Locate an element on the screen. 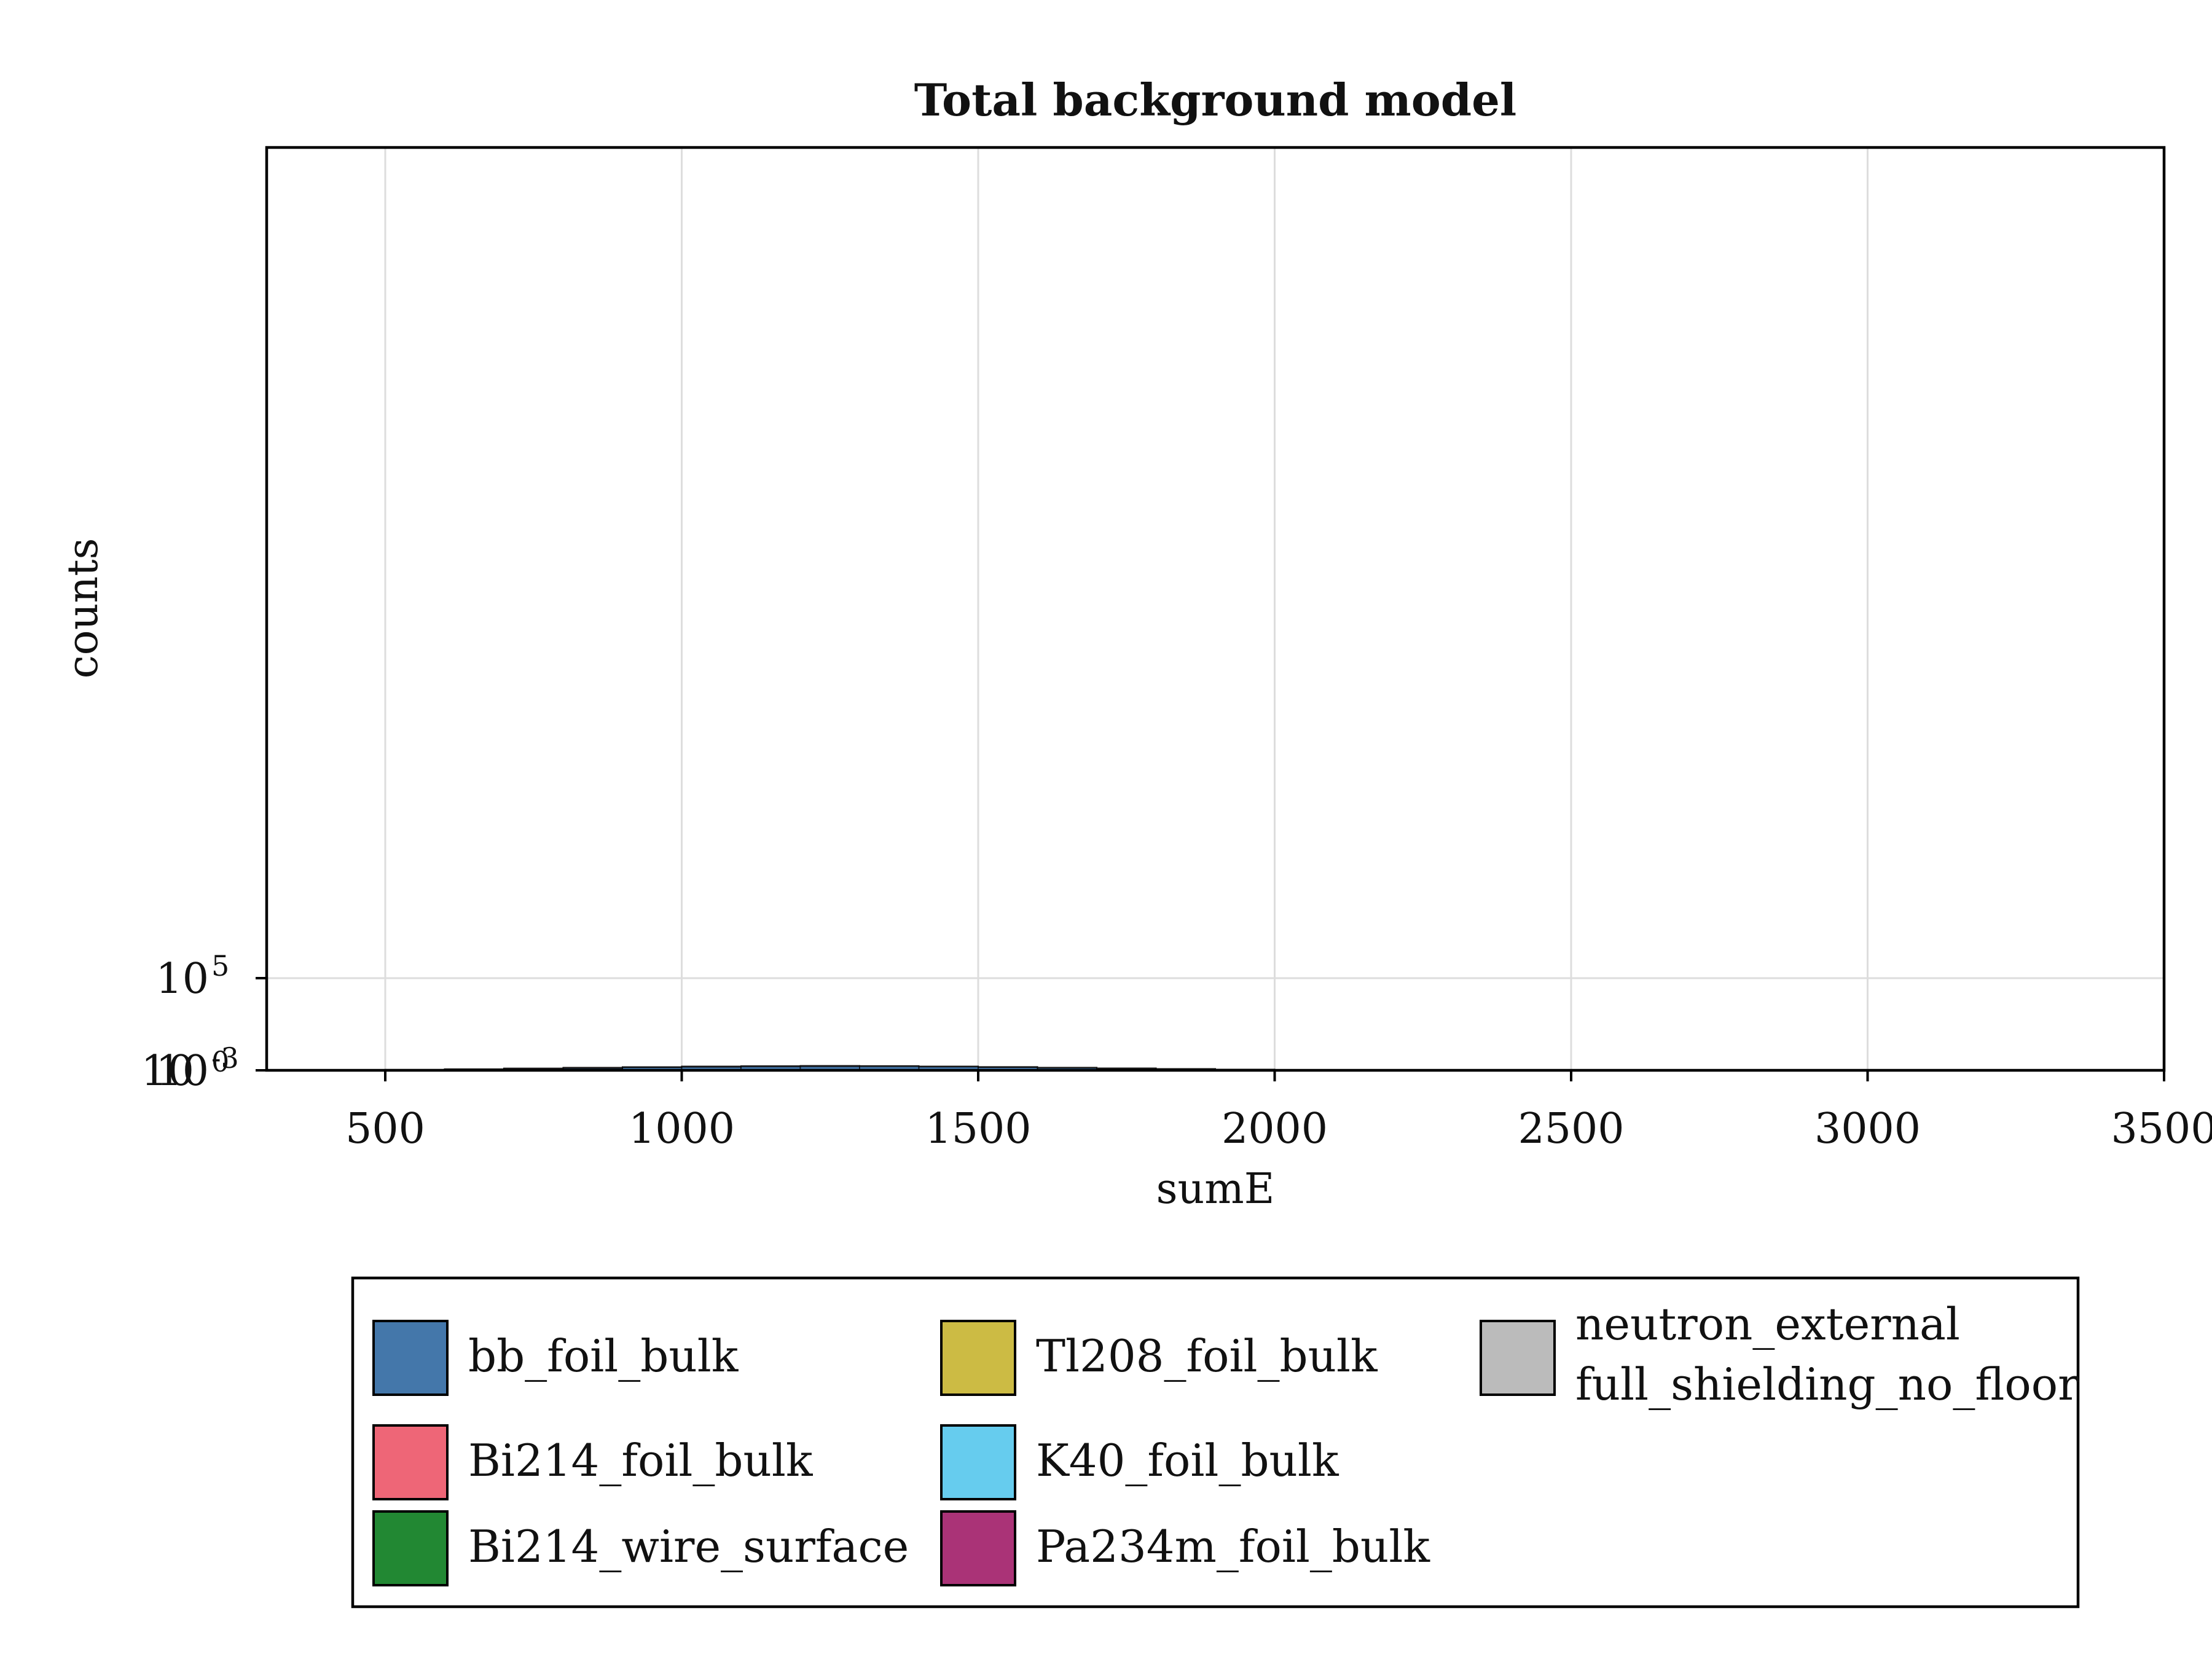 The width and height of the screenshot is (2212, 1662). legend-label: neutron_external is located at coordinates (1767, 1324).